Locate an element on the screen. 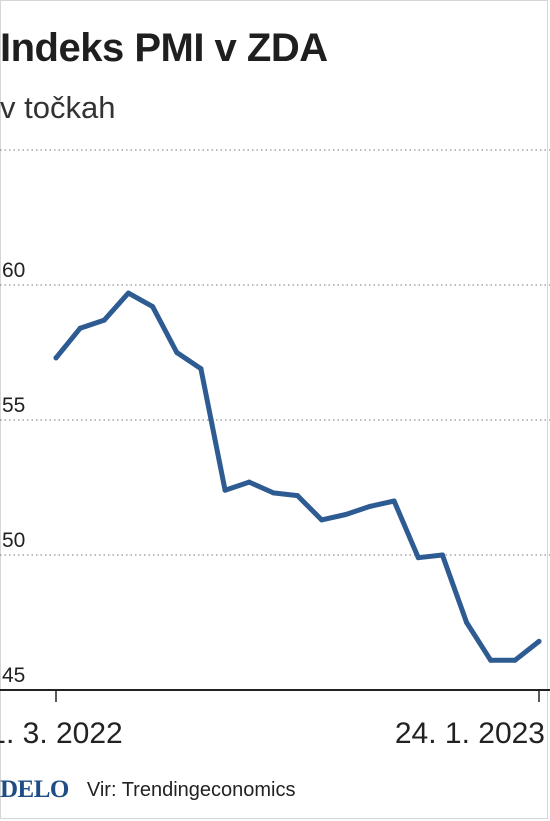 This screenshot has height=821, width=550. y-tick-label-45: 45 is located at coordinates (13, 675).